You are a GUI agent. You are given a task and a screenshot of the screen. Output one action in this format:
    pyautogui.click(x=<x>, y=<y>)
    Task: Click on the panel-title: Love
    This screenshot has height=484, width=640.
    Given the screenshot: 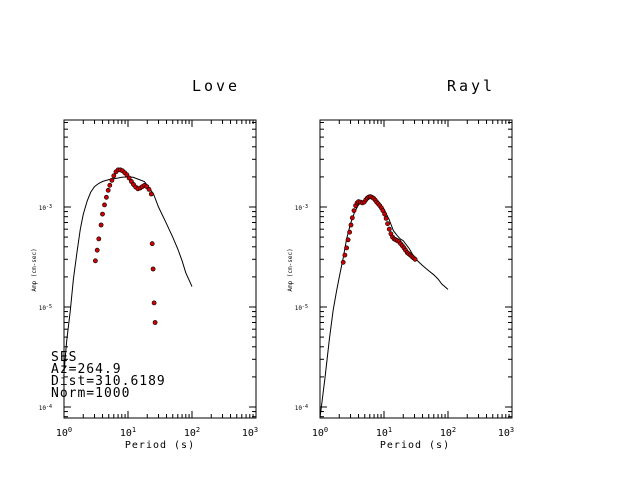 What is the action you would take?
    pyautogui.click(x=216, y=86)
    